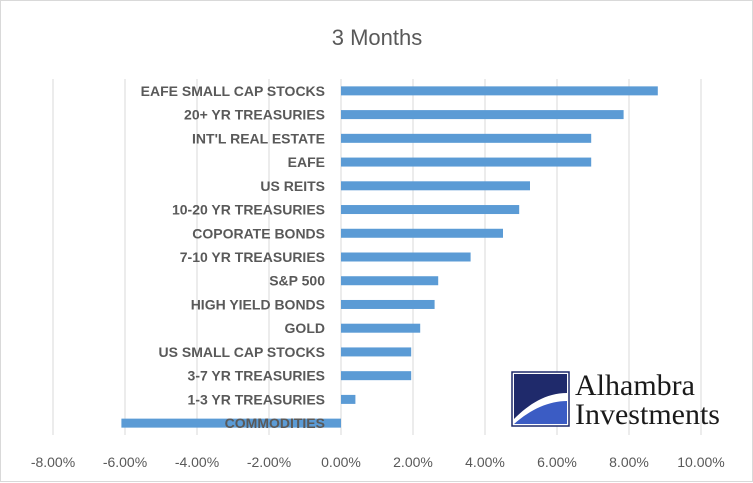 This screenshot has height=483, width=753. I want to click on x-tick-label: -2.00%, so click(269, 462).